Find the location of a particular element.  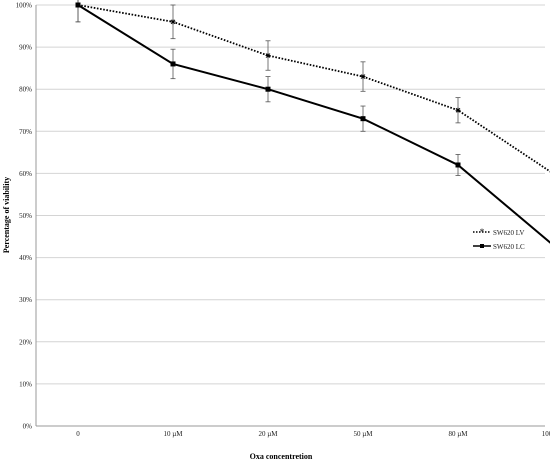

y-tick-label: 30% is located at coordinates (25, 300).